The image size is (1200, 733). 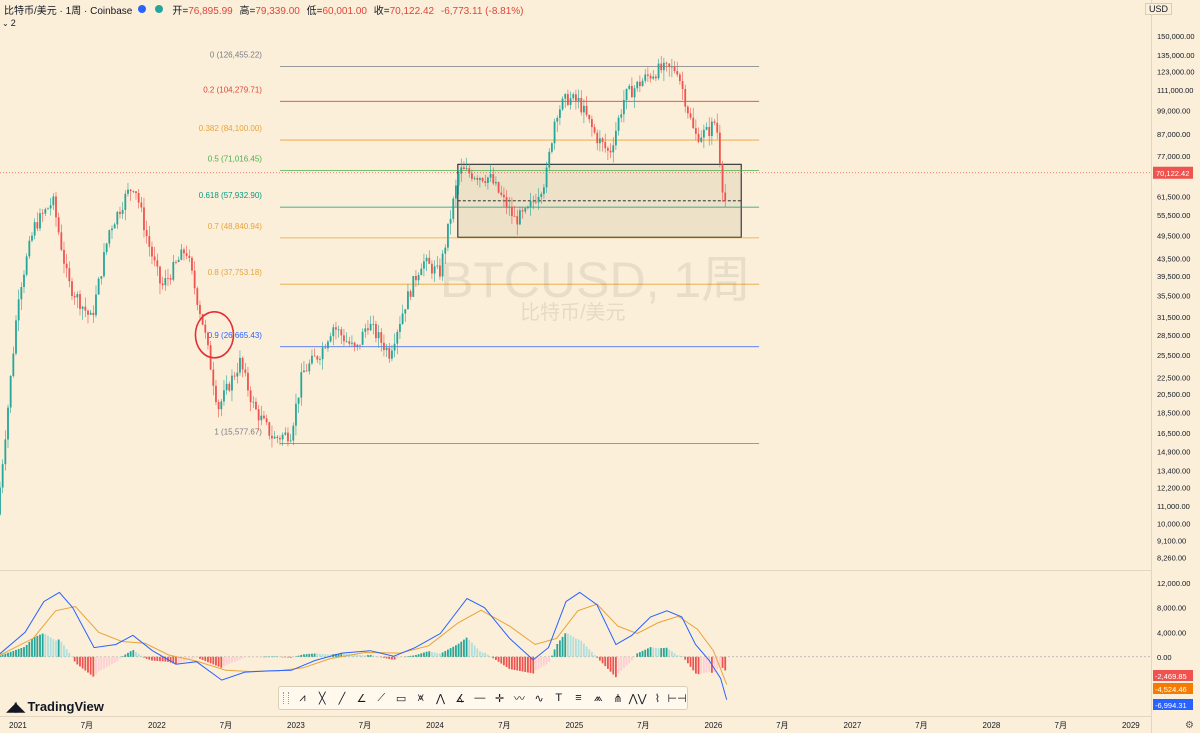 I want to click on drawing-toolbar: ⩘ ╳ ╱ ∠ ⟋ ▭ ⩙ ⋀ ∡ — ✛ 〰 ∿ T ≡ ⩕ ⋔ ⋀⋁ ⌇ ⊢⊣, so click(x=483, y=698).